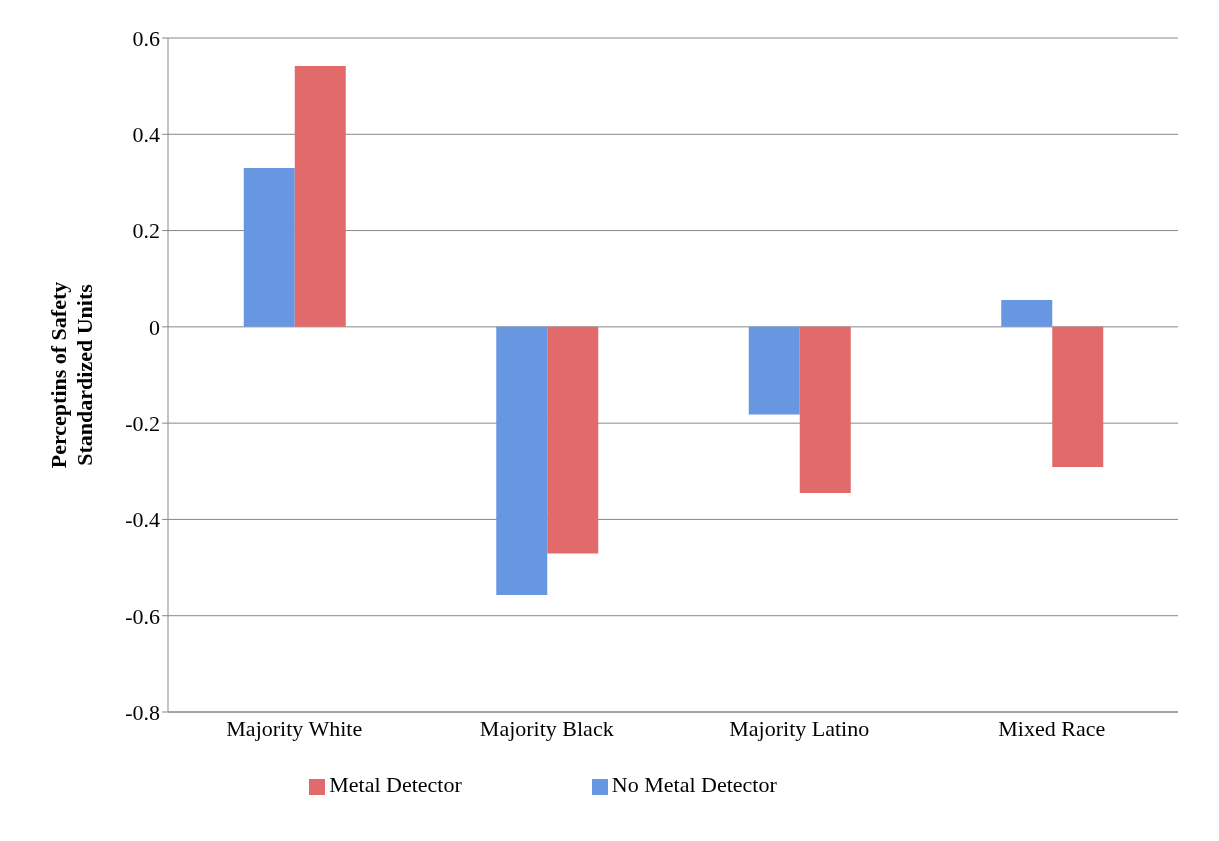 The height and width of the screenshot is (841, 1219). I want to click on y-axis-title: Perceptins of Safety Standardized Units, so click(71, 375).